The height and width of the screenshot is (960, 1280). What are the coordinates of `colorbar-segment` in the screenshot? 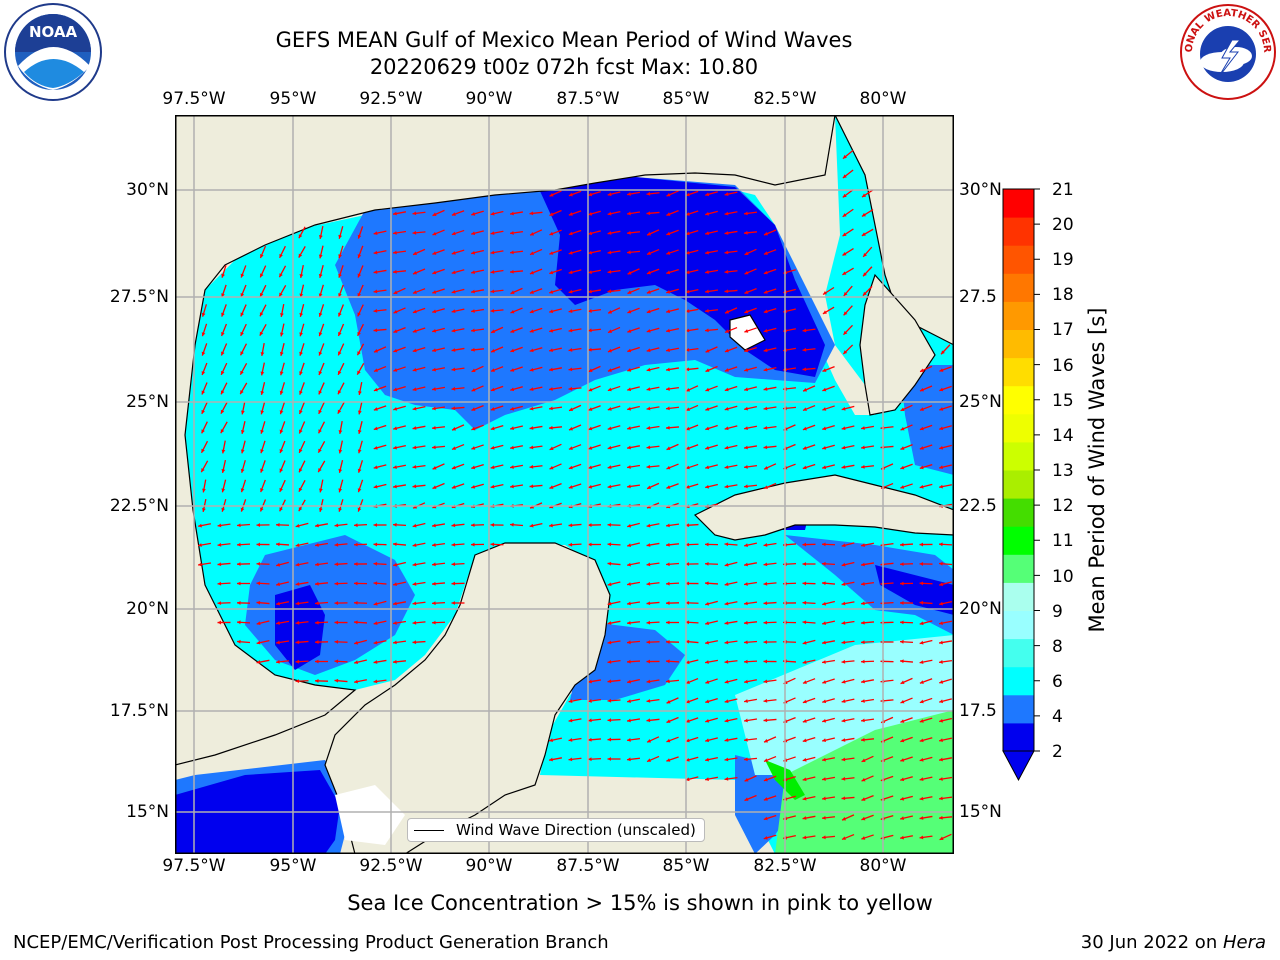 It's located at (1018, 456).